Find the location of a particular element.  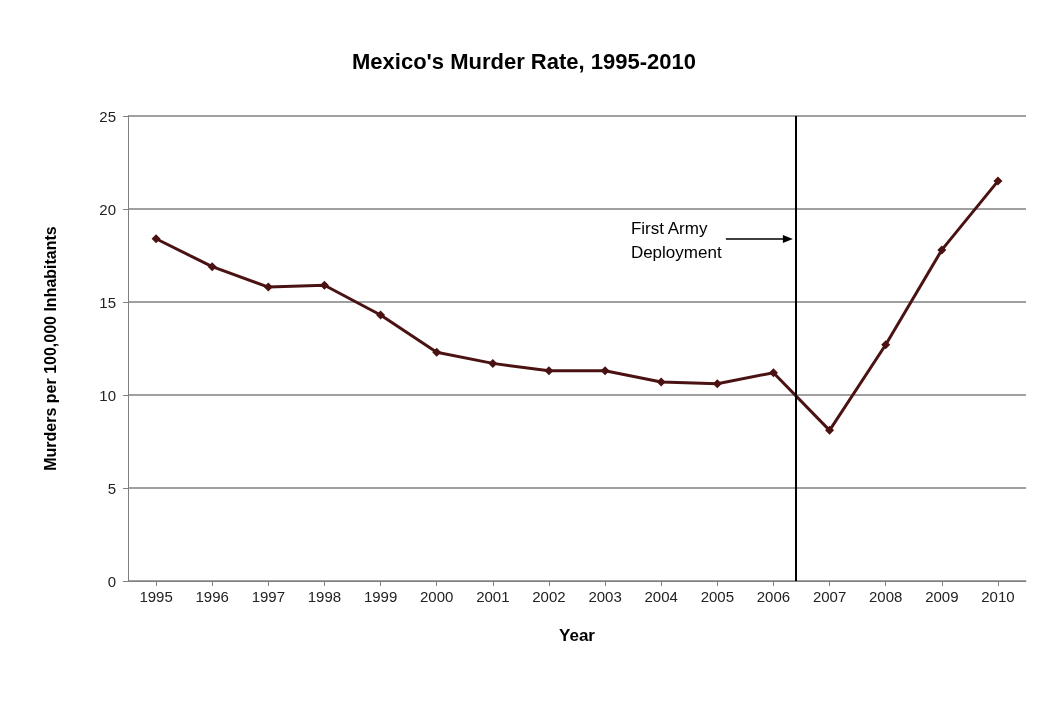

y-tick-label: 15 is located at coordinates (107, 302).